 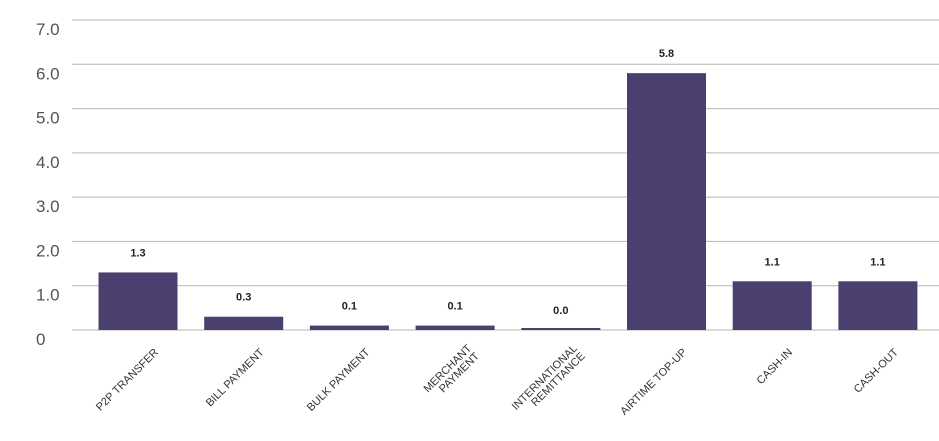 I want to click on x-tick-label: AIRTIME TOP-UP, so click(x=653, y=381).